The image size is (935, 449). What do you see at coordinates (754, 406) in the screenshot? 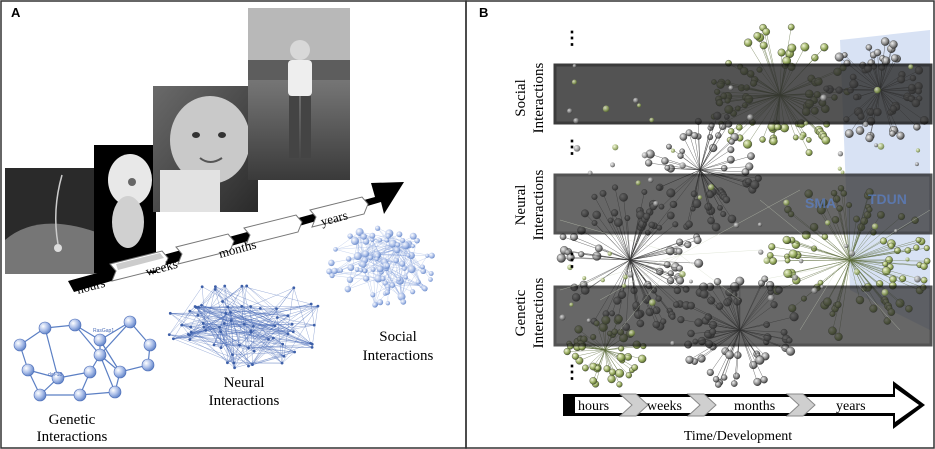
I see `timeline-label-months: months` at bounding box center [754, 406].